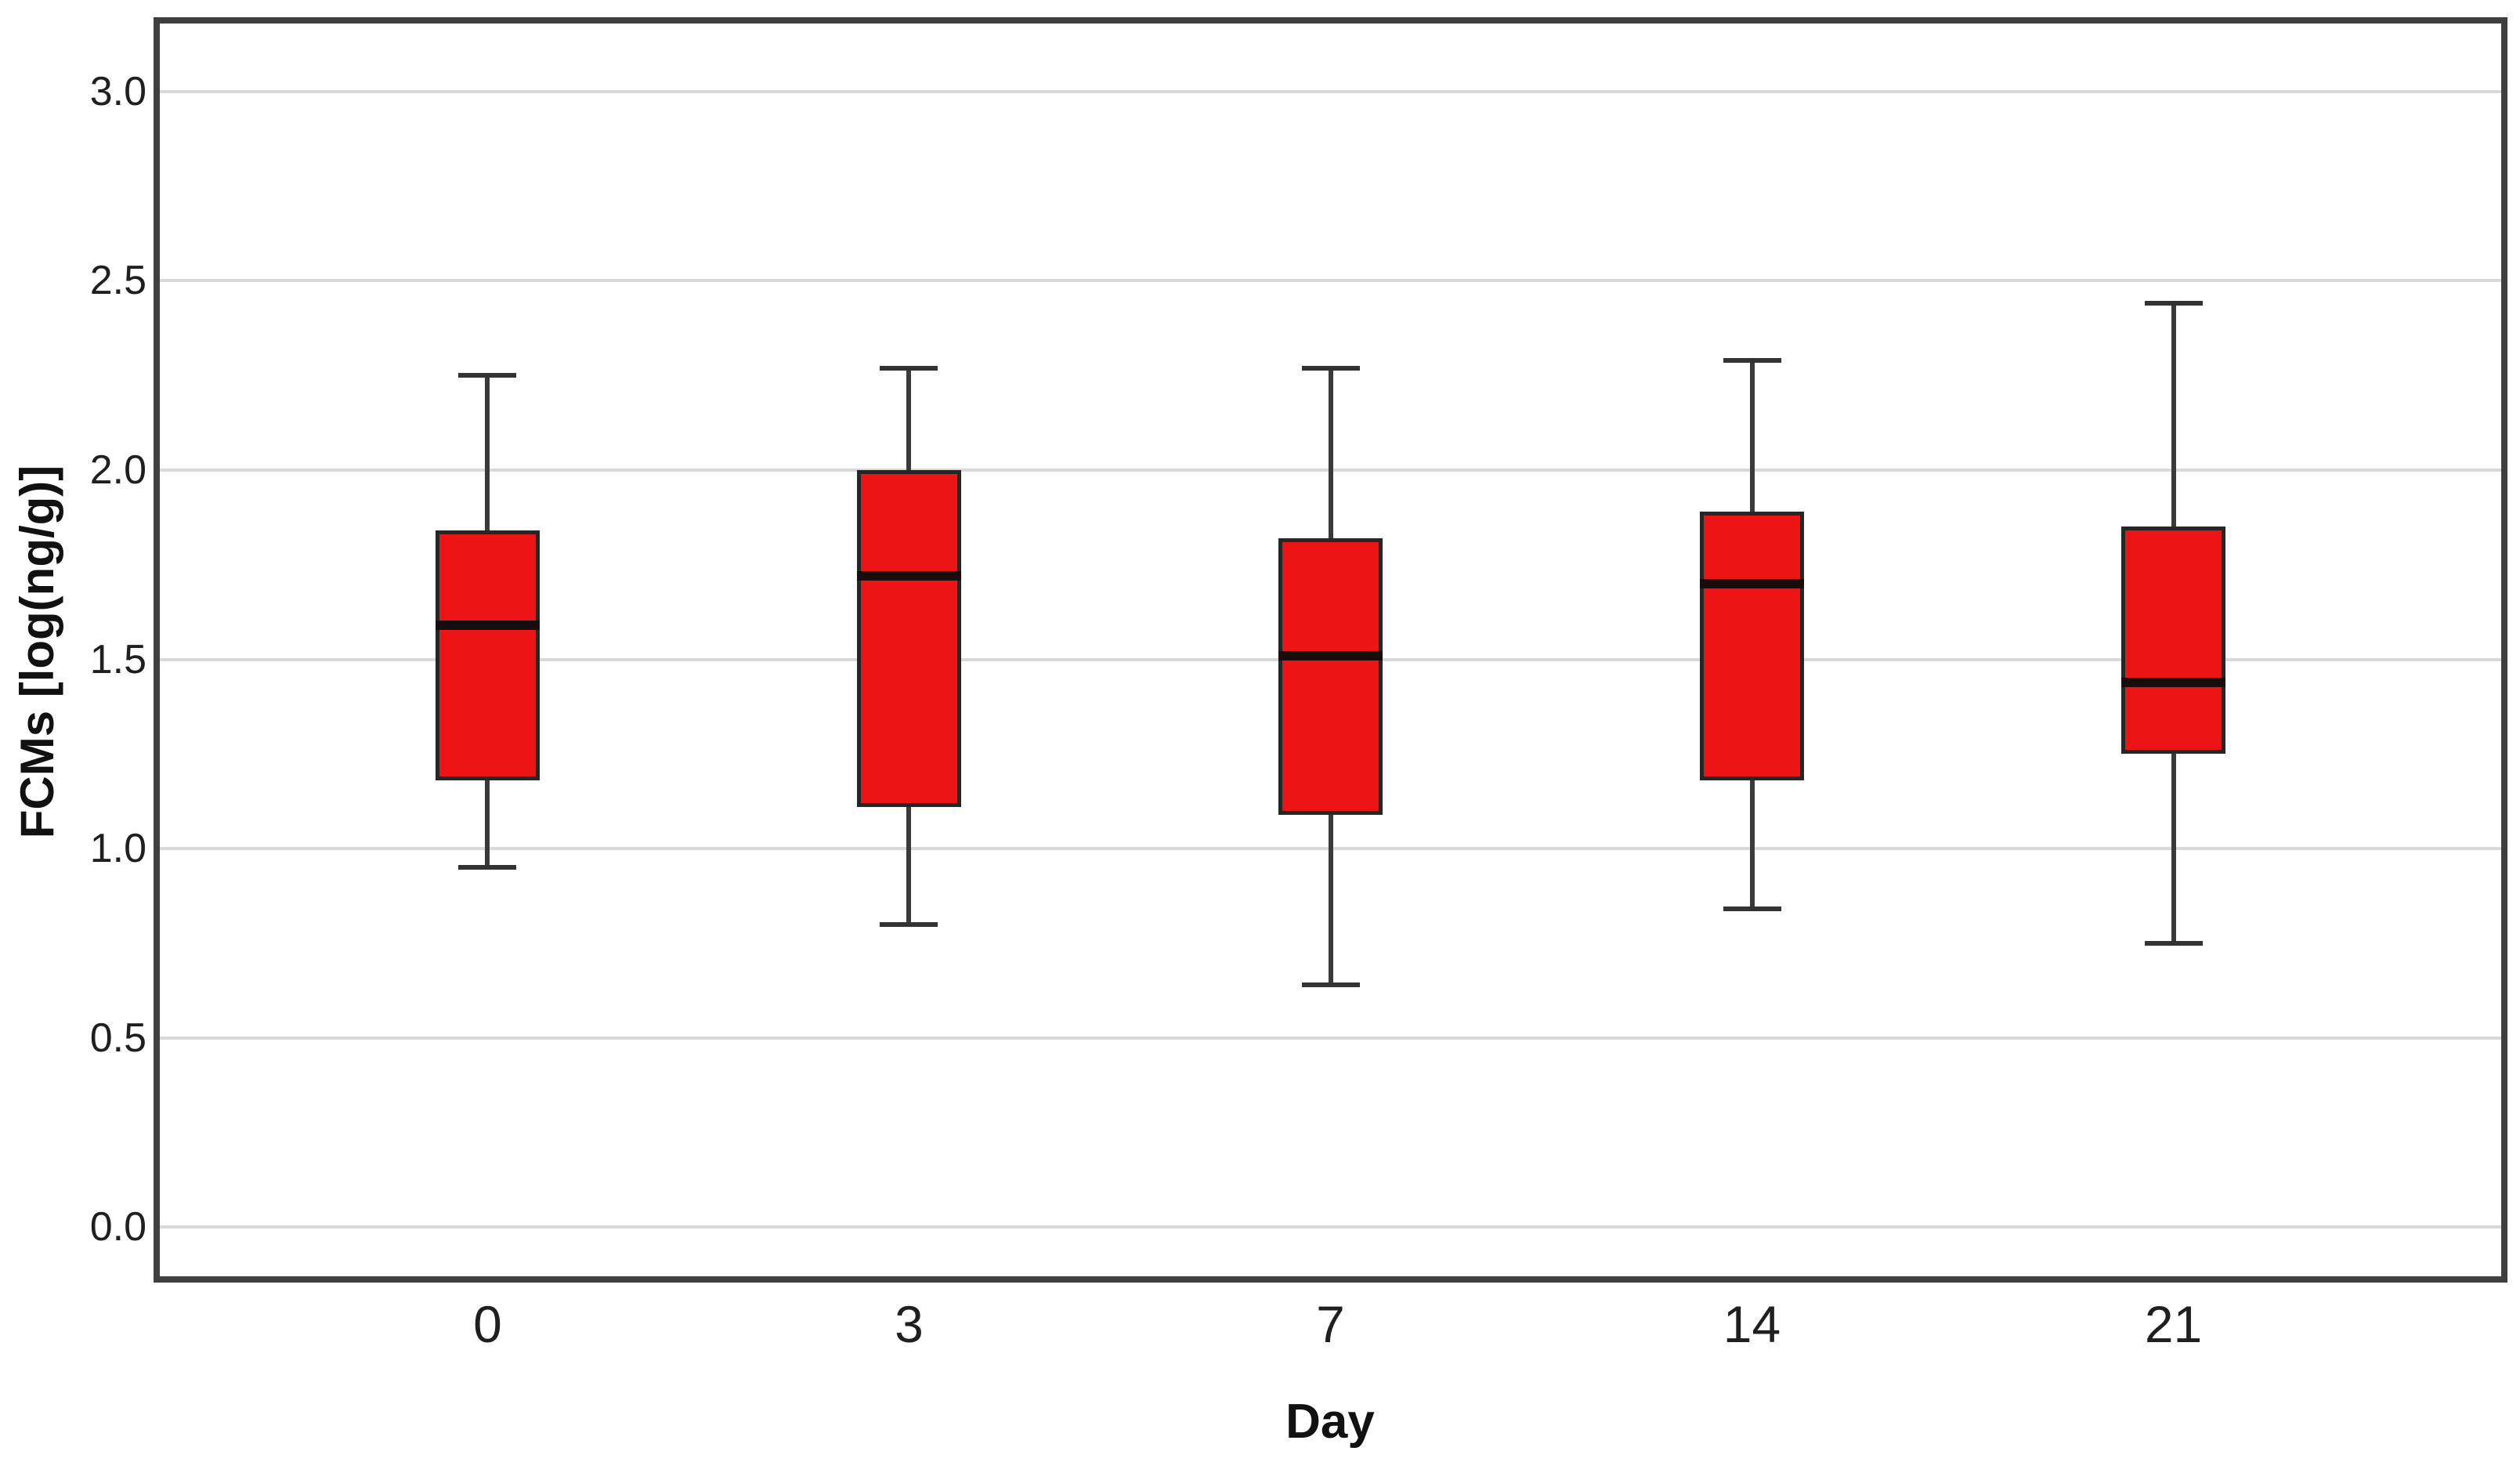  I want to click on y-tick-label-0.5: 0.5, so click(117, 1038).